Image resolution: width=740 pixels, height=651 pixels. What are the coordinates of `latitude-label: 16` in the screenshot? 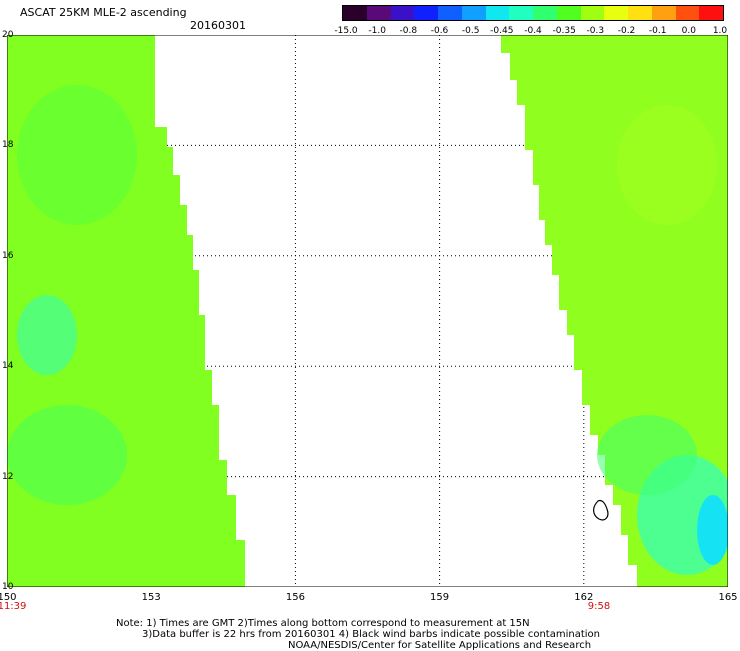 It's located at (8, 255).